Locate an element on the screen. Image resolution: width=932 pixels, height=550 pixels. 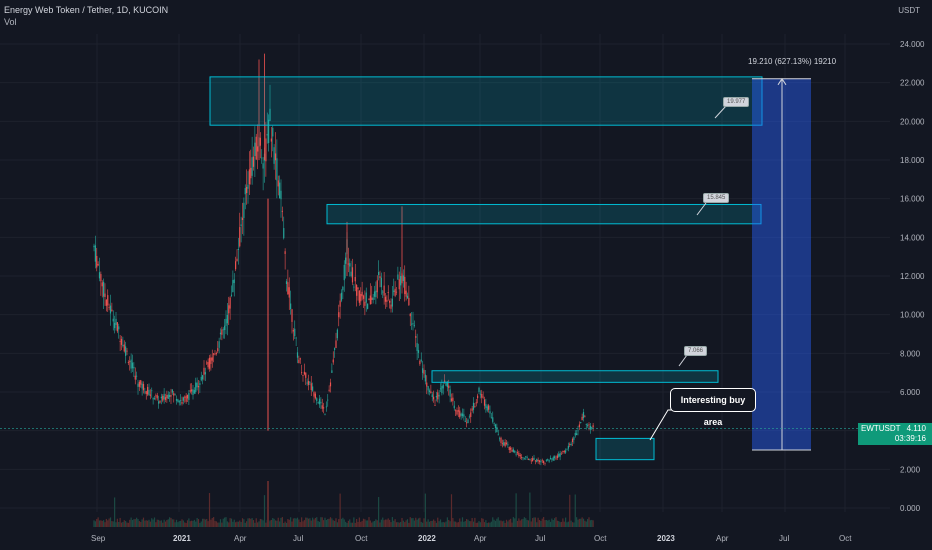
x-tick-label: Oct is located at coordinates (361, 538).